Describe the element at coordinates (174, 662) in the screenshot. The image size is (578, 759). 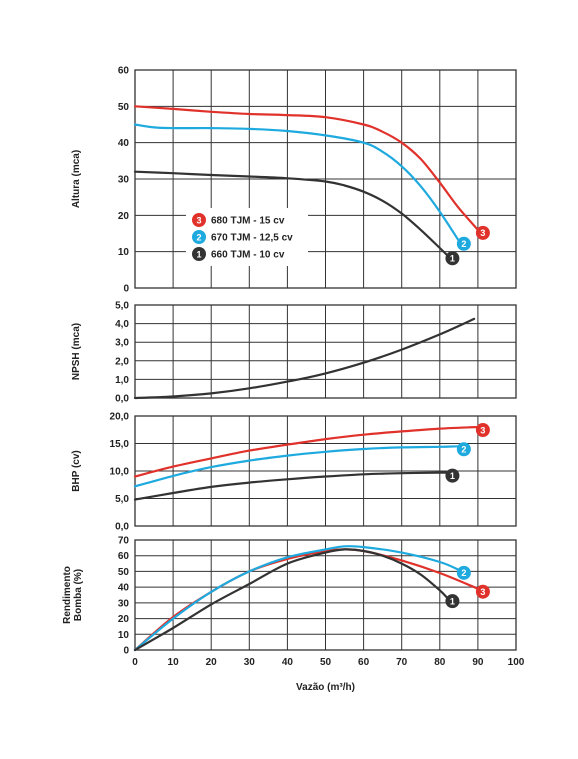
I see `x-tick-label: 10` at that location.